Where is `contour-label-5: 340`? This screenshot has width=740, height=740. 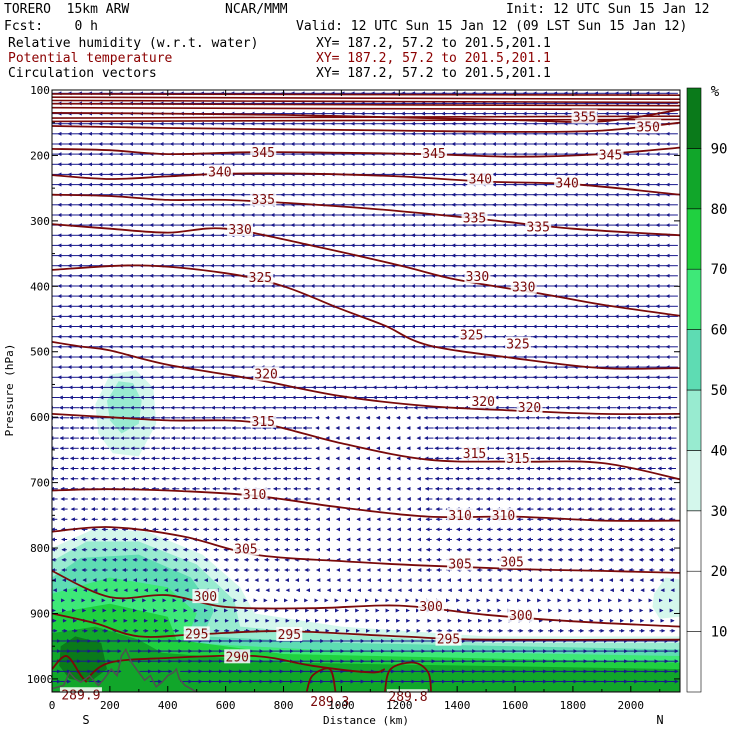 contour-label-5: 340 is located at coordinates (219, 172).